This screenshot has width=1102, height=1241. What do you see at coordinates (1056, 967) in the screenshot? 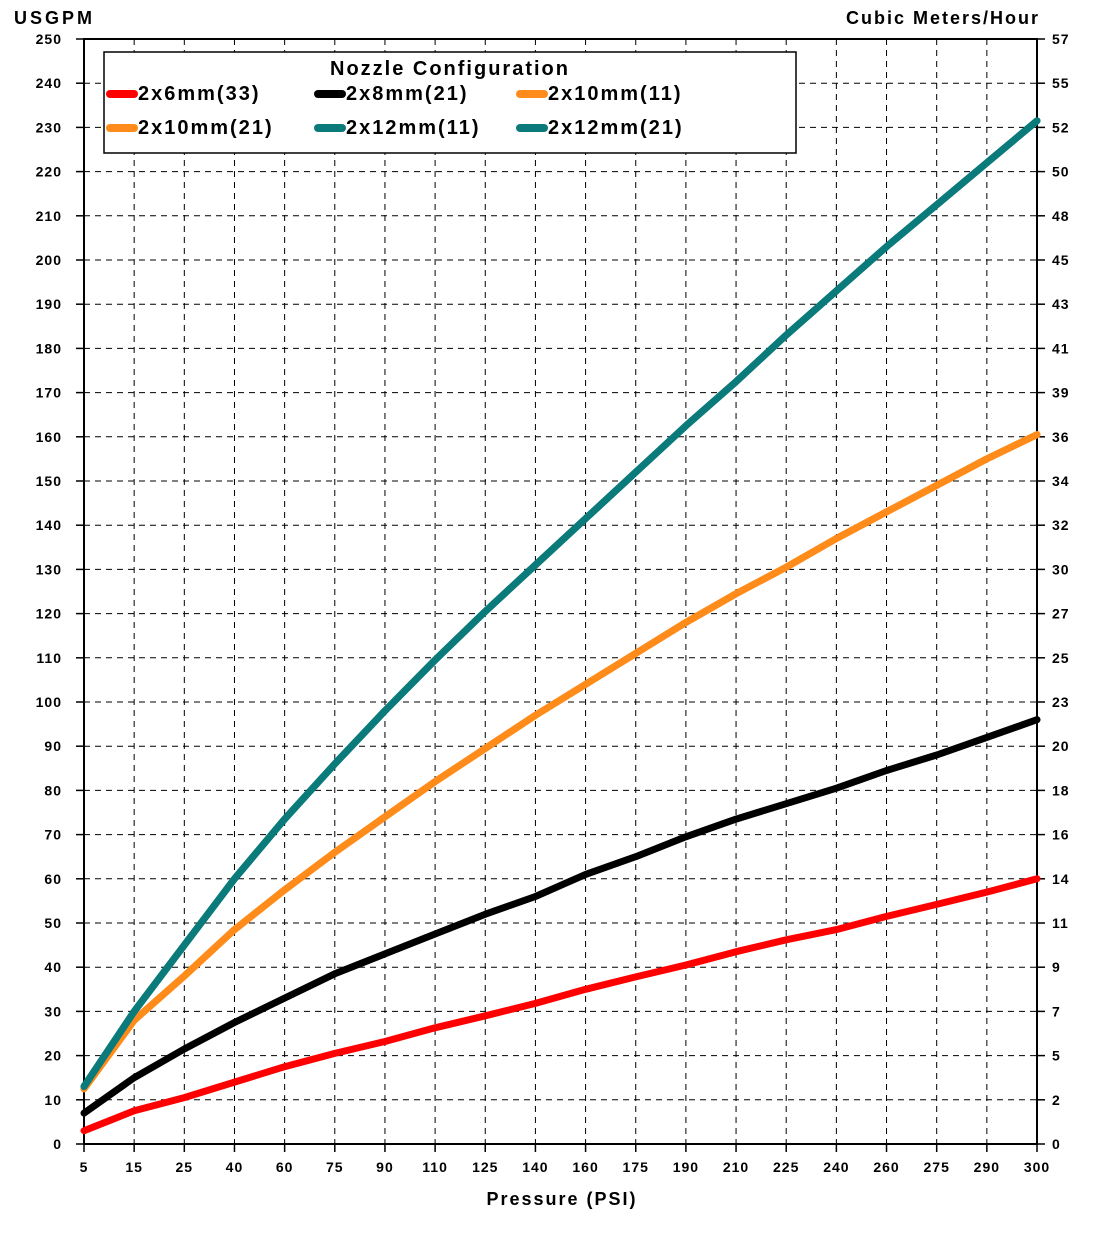
I see `right-tick-label: 9` at bounding box center [1056, 967].